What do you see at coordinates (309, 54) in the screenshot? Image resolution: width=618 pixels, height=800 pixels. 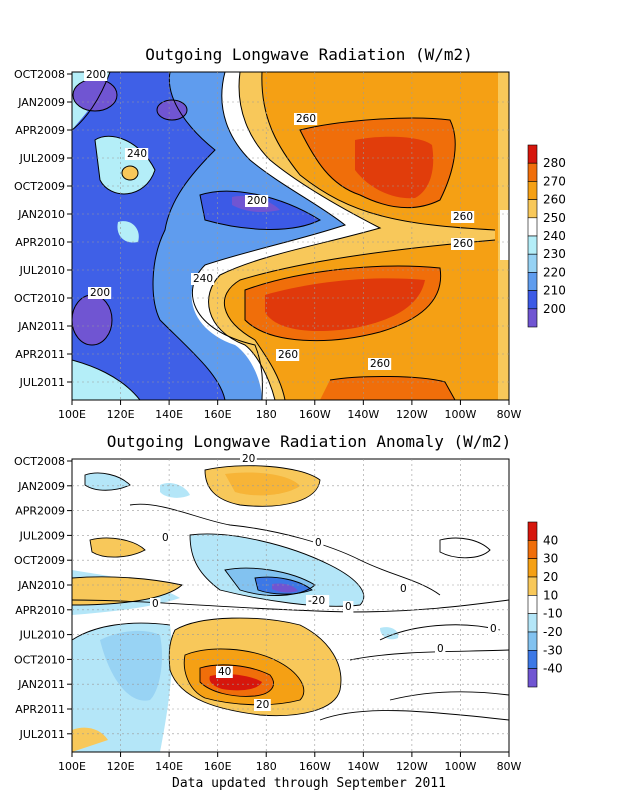 I see `chart-title-olr: Outgoing Longwave Radiation (W/m2)` at bounding box center [309, 54].